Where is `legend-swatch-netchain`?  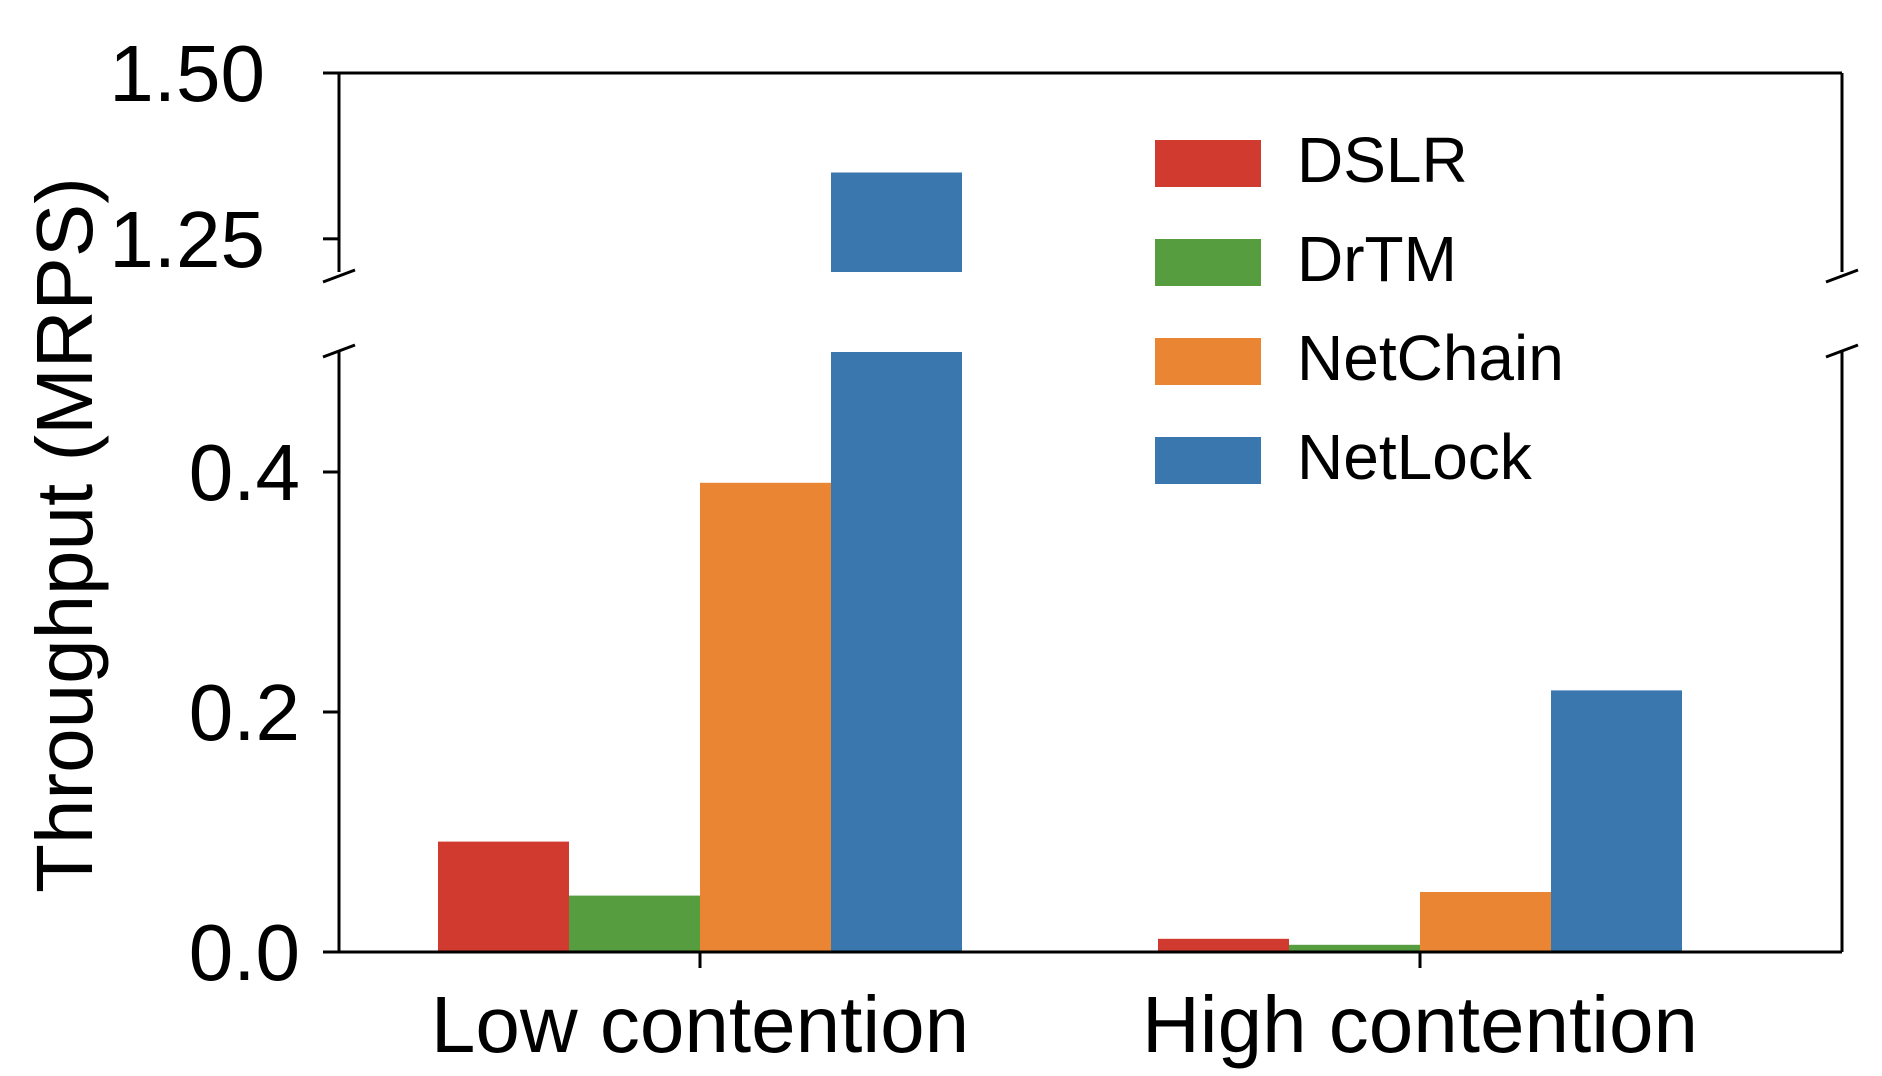 legend-swatch-netchain is located at coordinates (1208, 361).